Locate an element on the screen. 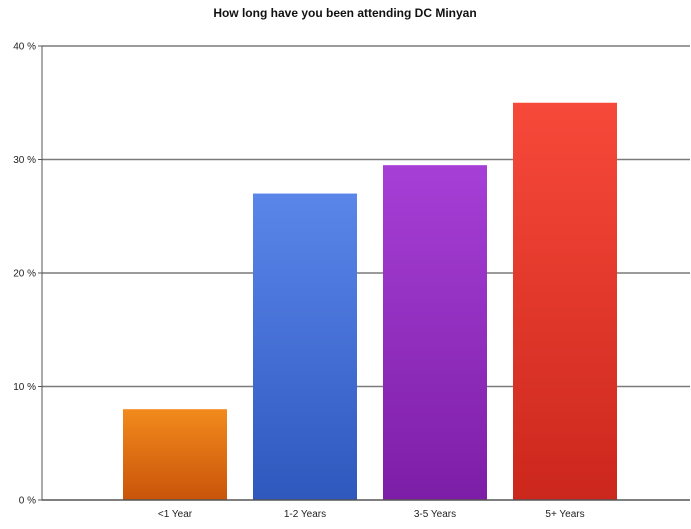 The image size is (691, 529). x-tick-label: 3-5 Years is located at coordinates (435, 514).